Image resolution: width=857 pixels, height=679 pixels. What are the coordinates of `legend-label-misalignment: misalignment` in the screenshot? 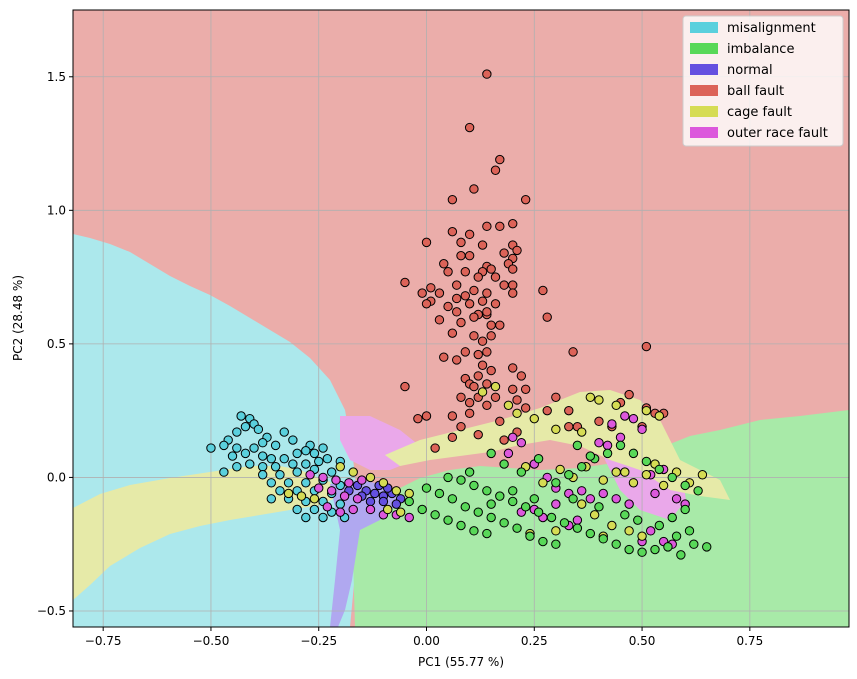 It's located at (771, 28).